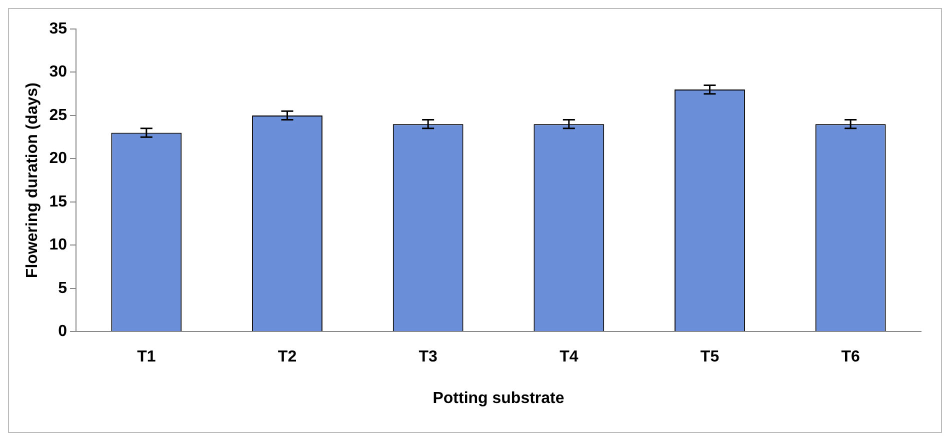 The width and height of the screenshot is (950, 441). Describe the element at coordinates (58, 245) in the screenshot. I see `y-tick-label: 10` at that location.